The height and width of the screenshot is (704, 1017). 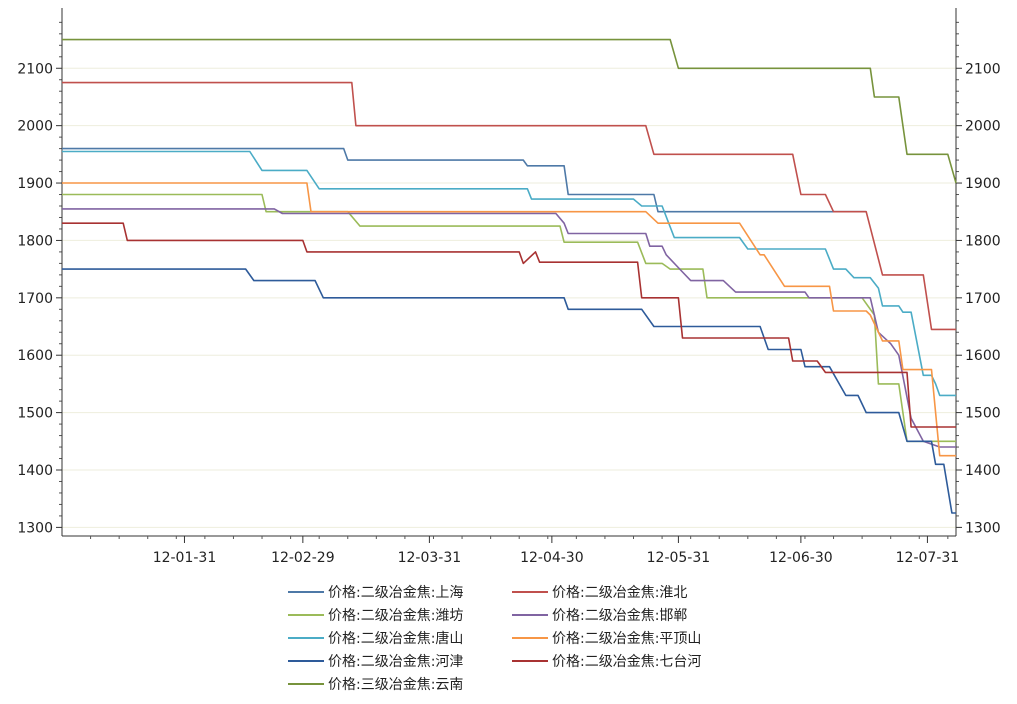 I want to click on y-tick-label-left: 2000, so click(x=35, y=127).